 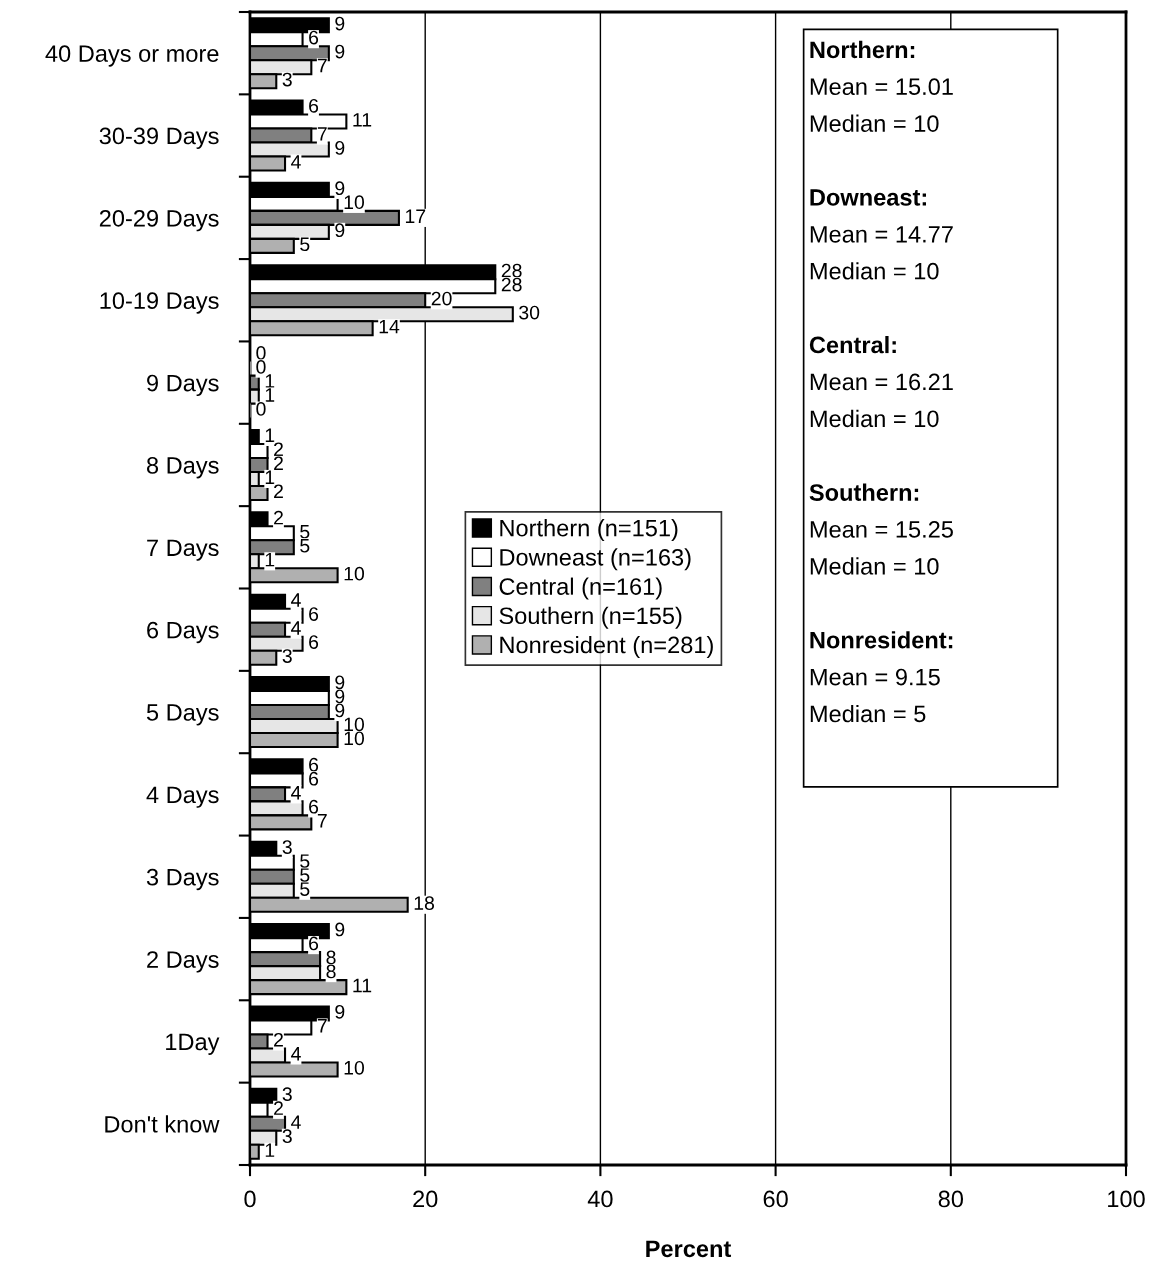 What do you see at coordinates (250, 1199) in the screenshot?
I see `x-tick-label: 0` at bounding box center [250, 1199].